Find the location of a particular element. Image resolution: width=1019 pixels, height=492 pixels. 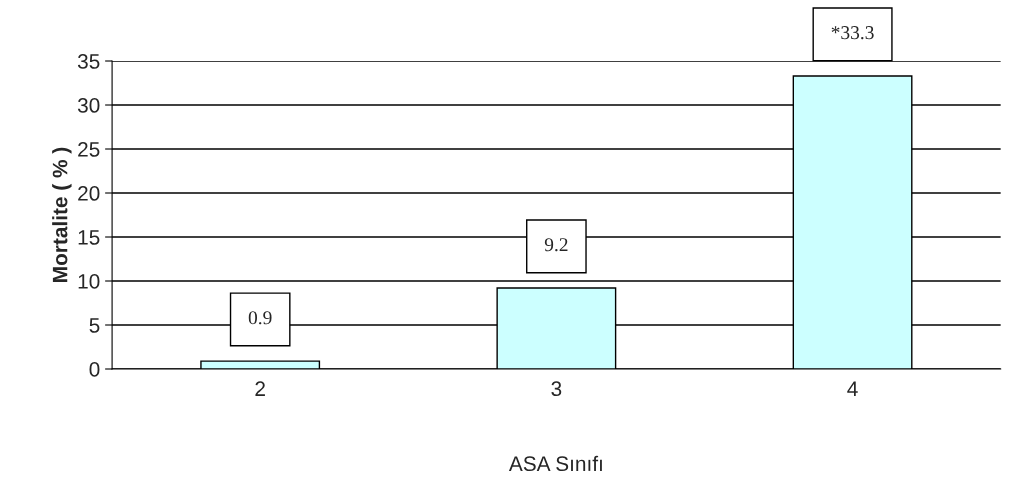

y-tick-label: 25 is located at coordinates (89, 149).